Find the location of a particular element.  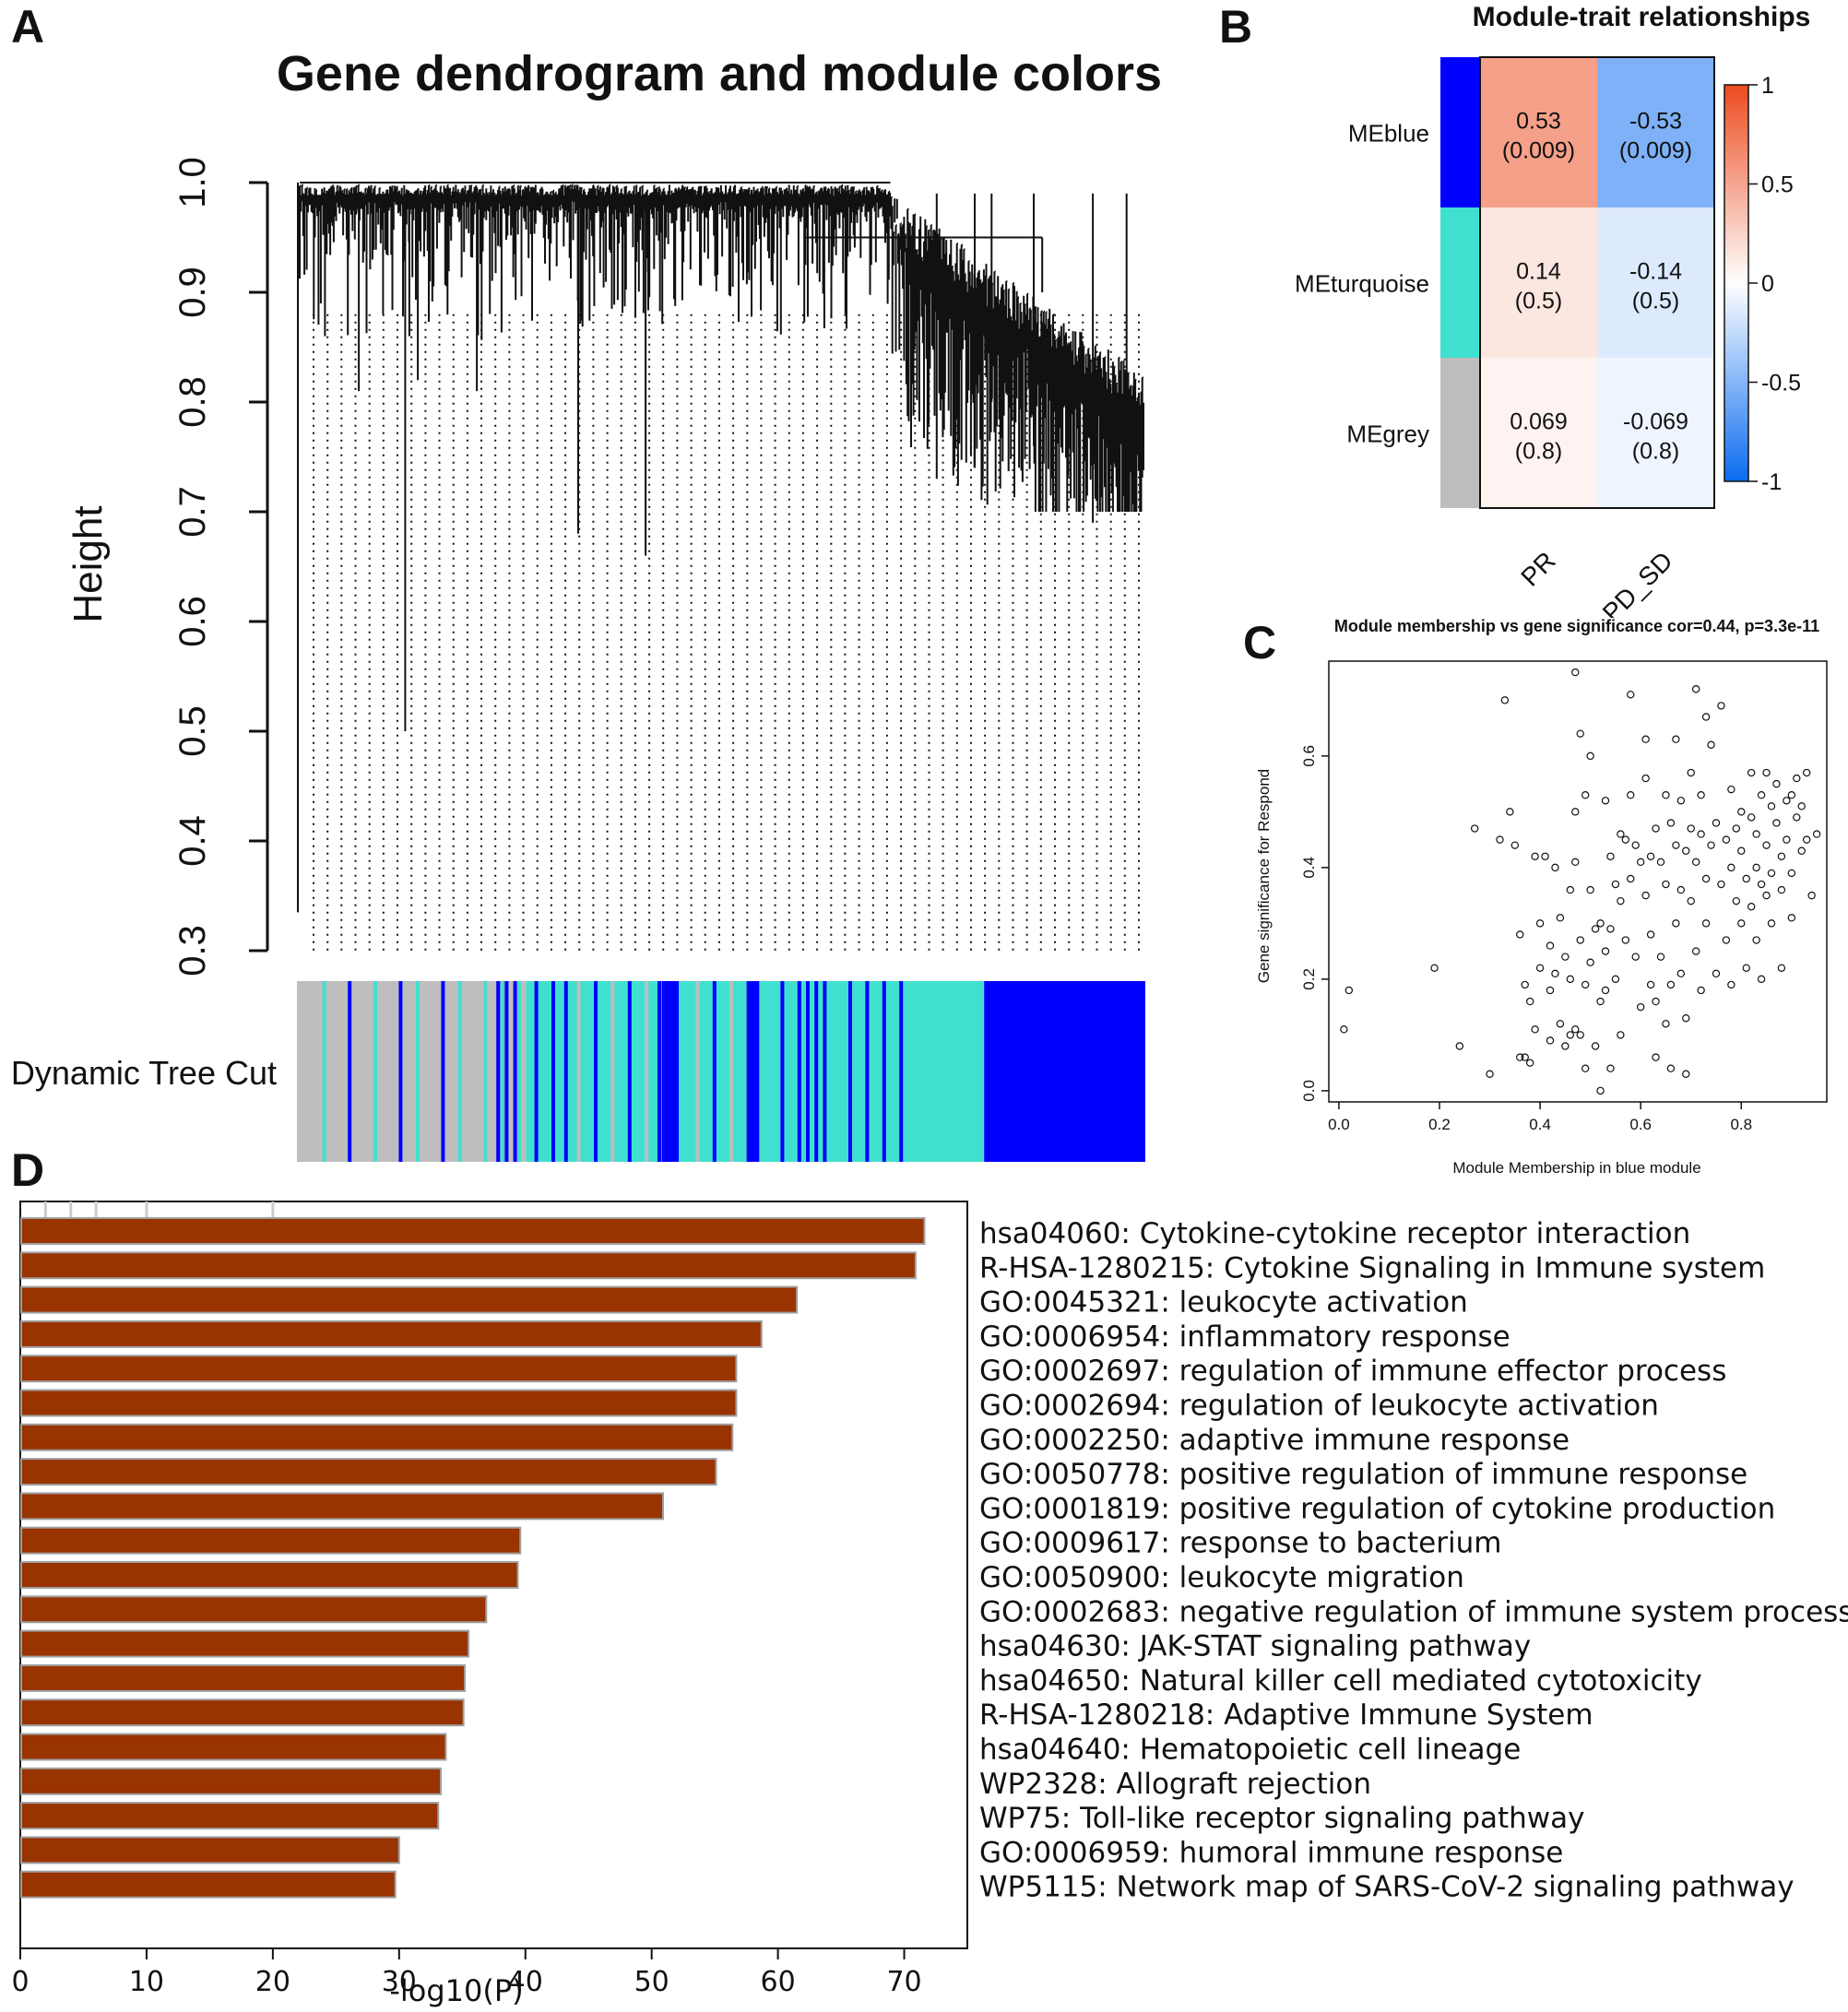

scatter-plot-area: 0.0 0.2 0.4 0.6 0.8 0.0 0.2 0.4 0.6 is located at coordinates (1564, 896).